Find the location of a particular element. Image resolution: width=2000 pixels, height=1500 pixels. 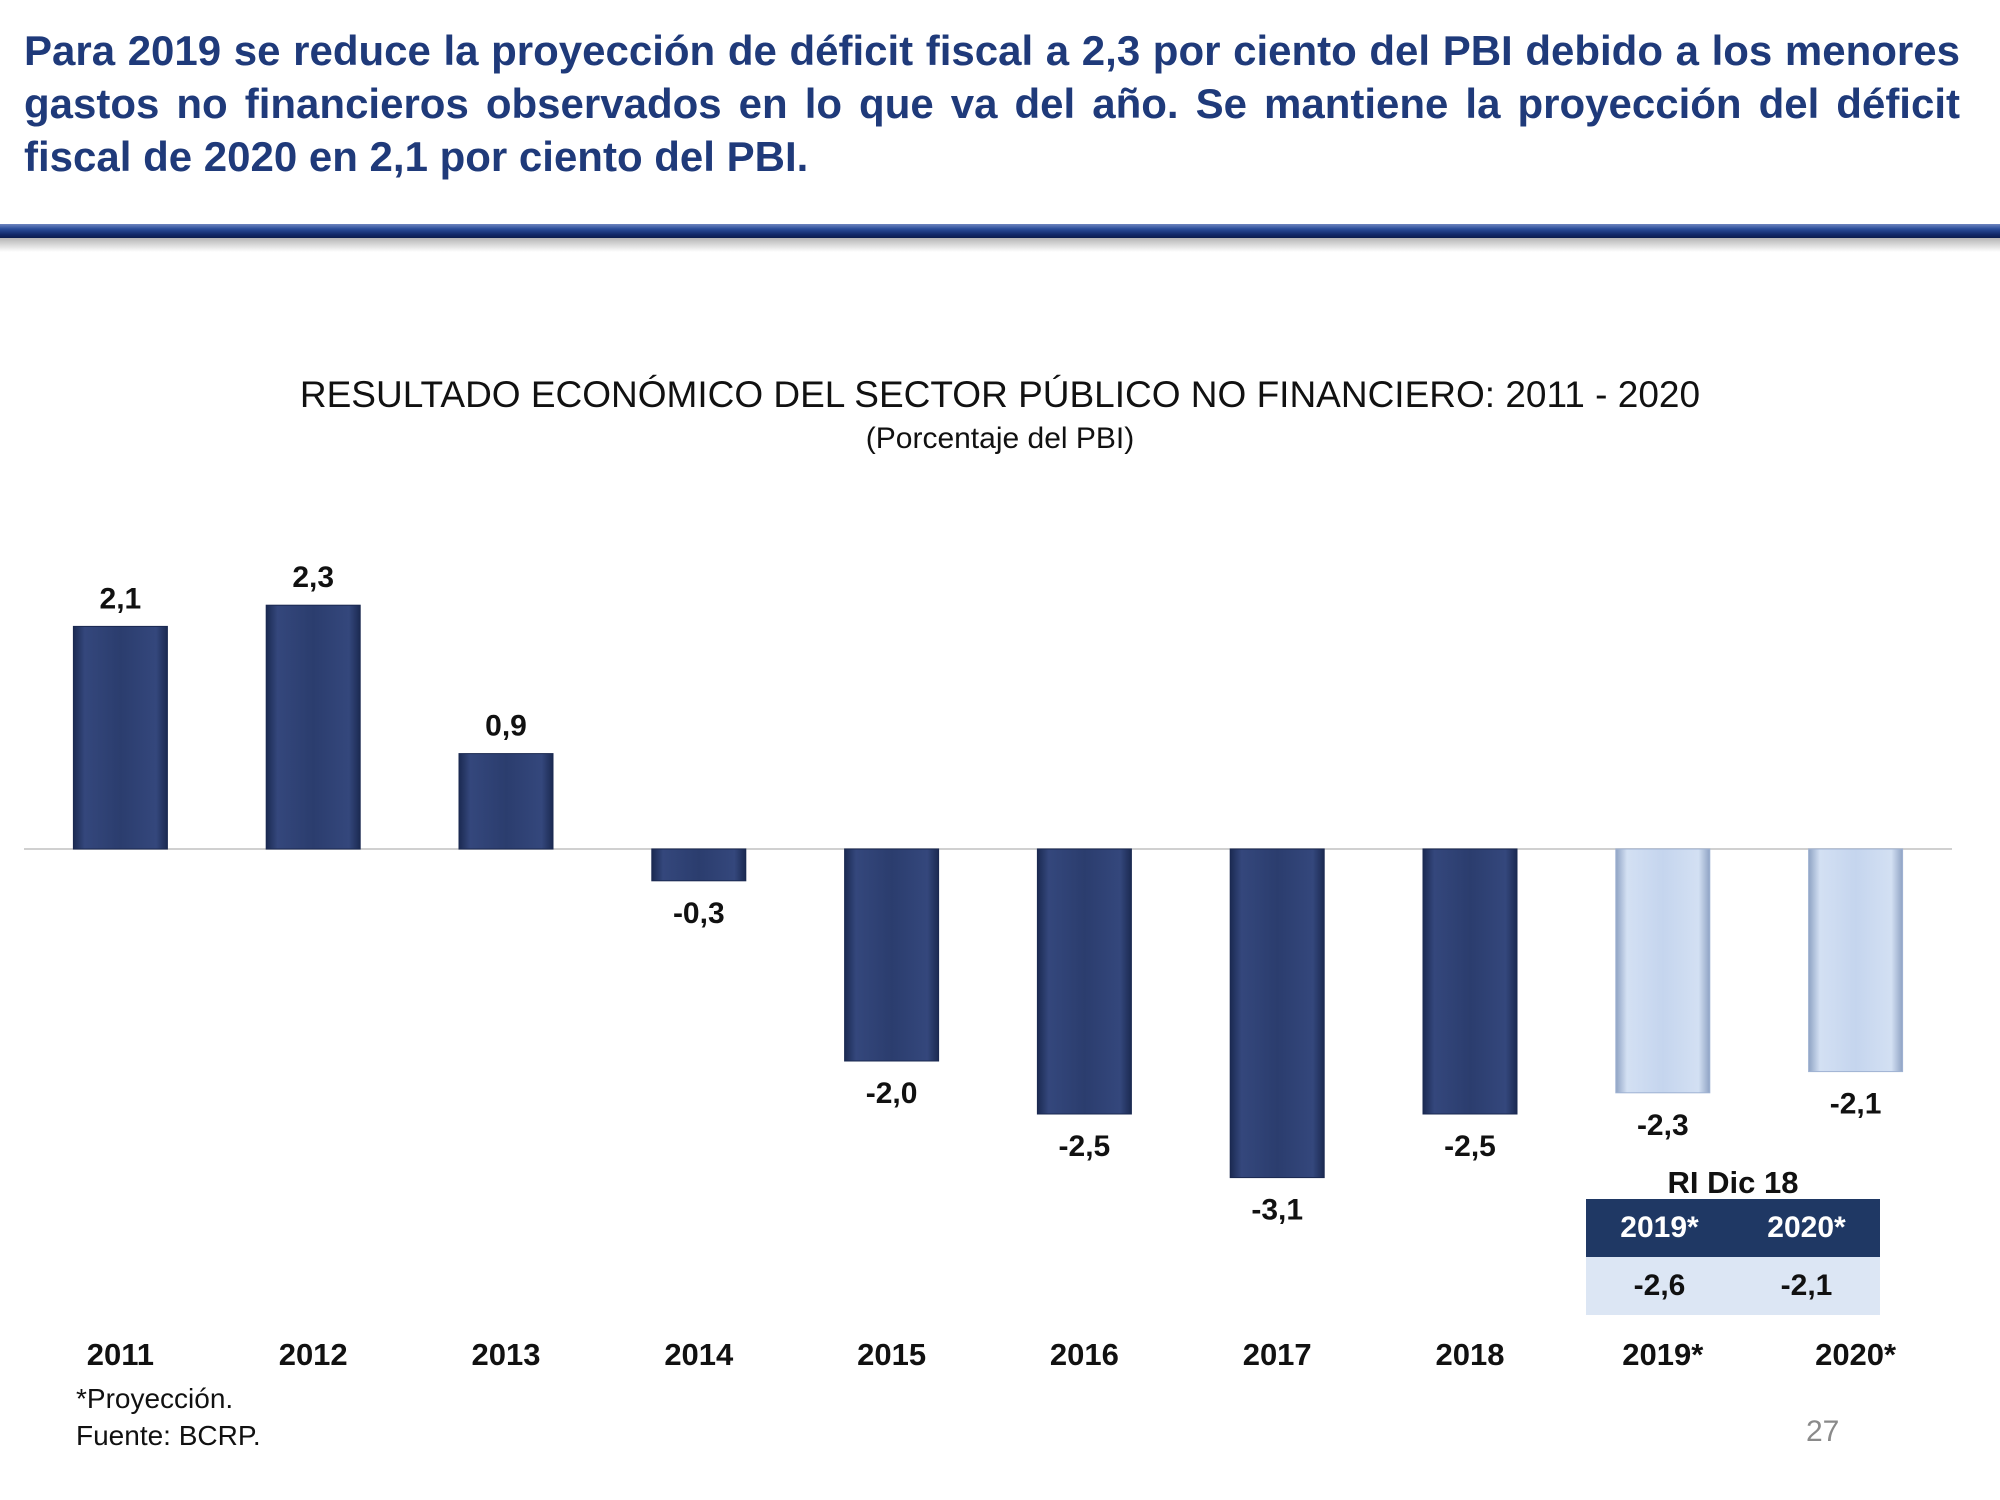

data-label-2018: -2,5 is located at coordinates (1470, 1146).